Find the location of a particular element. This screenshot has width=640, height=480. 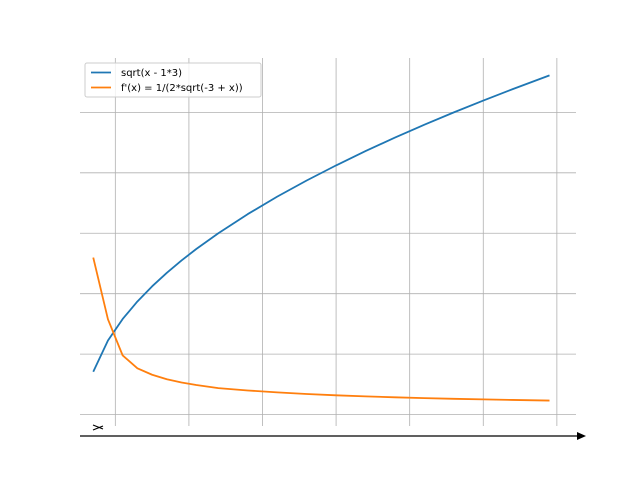

legend-label-0: sqrt(x - 1*3) is located at coordinates (151, 73).